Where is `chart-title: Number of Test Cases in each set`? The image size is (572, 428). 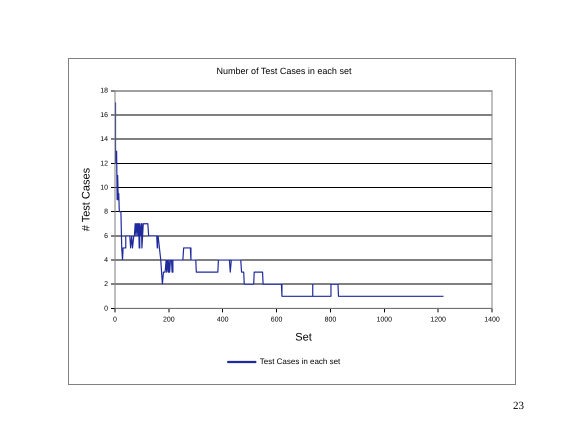
chart-title: Number of Test Cases in each set is located at coordinates (284, 71).